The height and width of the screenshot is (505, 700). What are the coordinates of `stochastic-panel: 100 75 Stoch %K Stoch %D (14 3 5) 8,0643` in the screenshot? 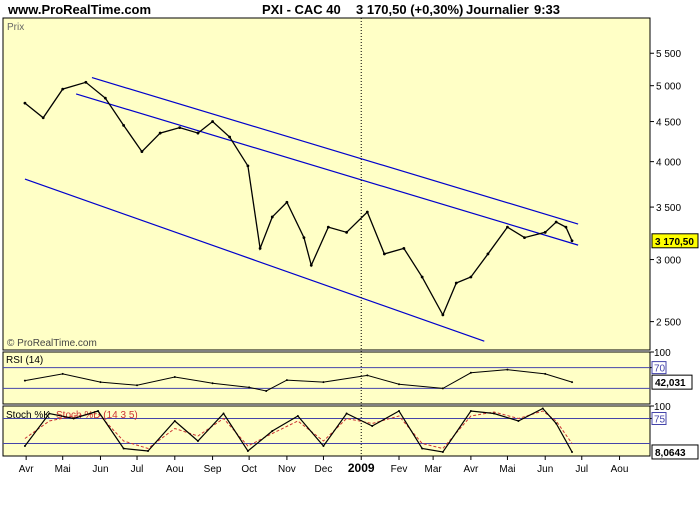 It's located at (350, 431).